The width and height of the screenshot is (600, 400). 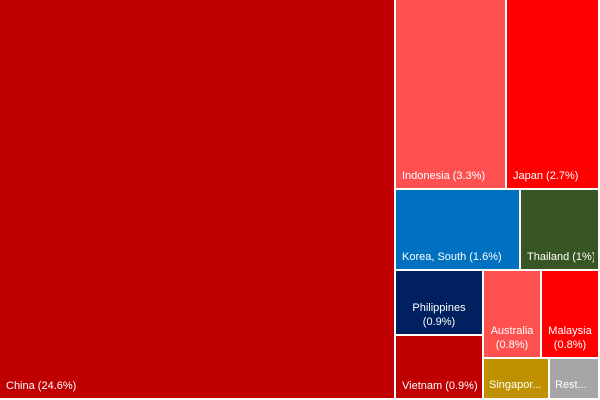 What do you see at coordinates (439, 367) in the screenshot?
I see `tile-vietnam: Vietnam (0.9%)` at bounding box center [439, 367].